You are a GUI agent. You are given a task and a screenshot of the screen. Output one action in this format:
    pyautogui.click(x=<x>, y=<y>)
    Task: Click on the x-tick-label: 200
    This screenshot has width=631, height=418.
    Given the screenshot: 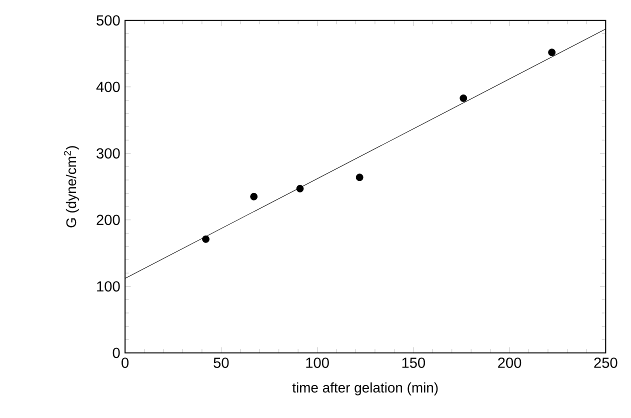 What is the action you would take?
    pyautogui.click(x=510, y=363)
    